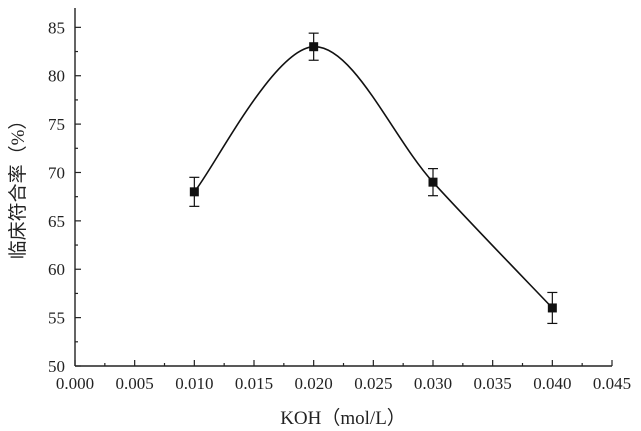 This screenshot has height=431, width=641. What do you see at coordinates (314, 383) in the screenshot?
I see `x-tick-label: 0.020` at bounding box center [314, 383].